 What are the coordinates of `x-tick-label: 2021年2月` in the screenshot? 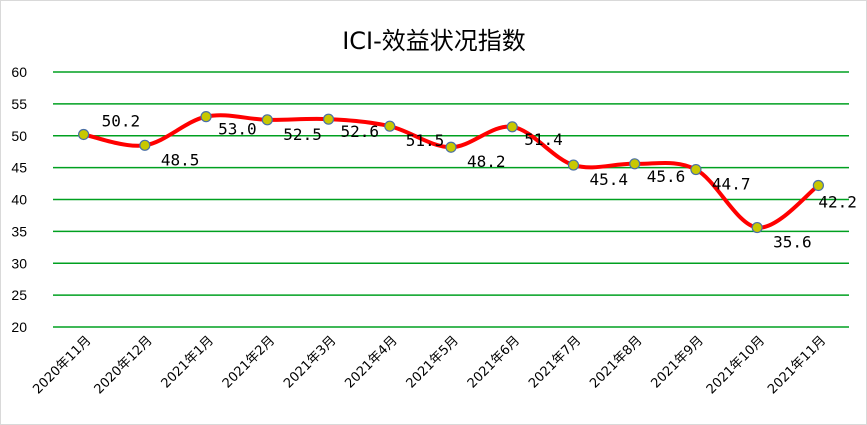 It's located at (249, 362).